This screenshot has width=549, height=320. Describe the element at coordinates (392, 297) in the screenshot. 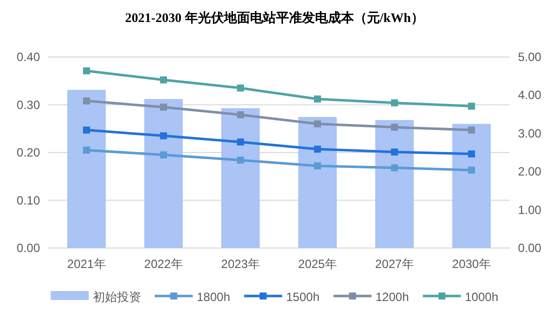

I see `legend-label: 1200h` at that location.